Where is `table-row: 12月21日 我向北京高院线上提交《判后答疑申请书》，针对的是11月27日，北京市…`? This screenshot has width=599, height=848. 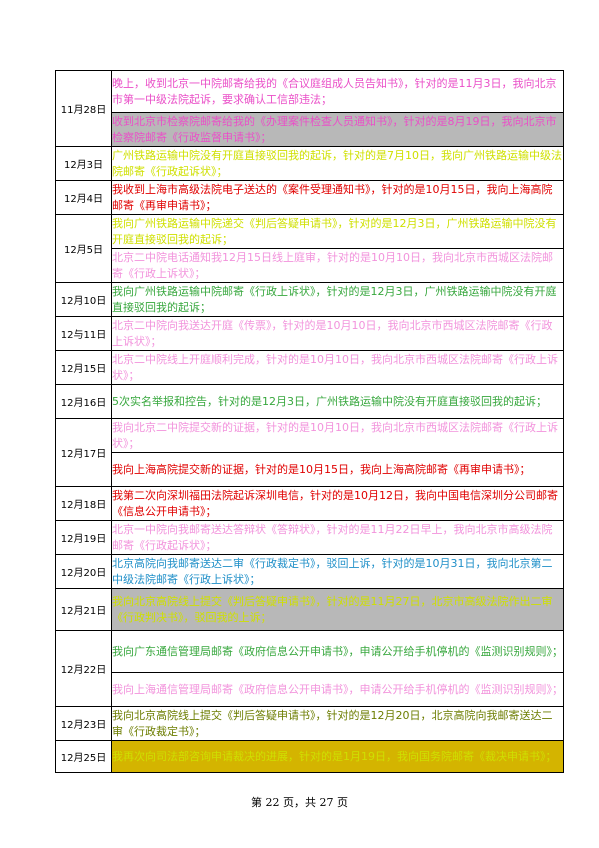
table-row: 12月21日 我向北京高院线上提交《判后答疑申请书》，针对的是11月27日，北京市… is located at coordinates (309, 609).